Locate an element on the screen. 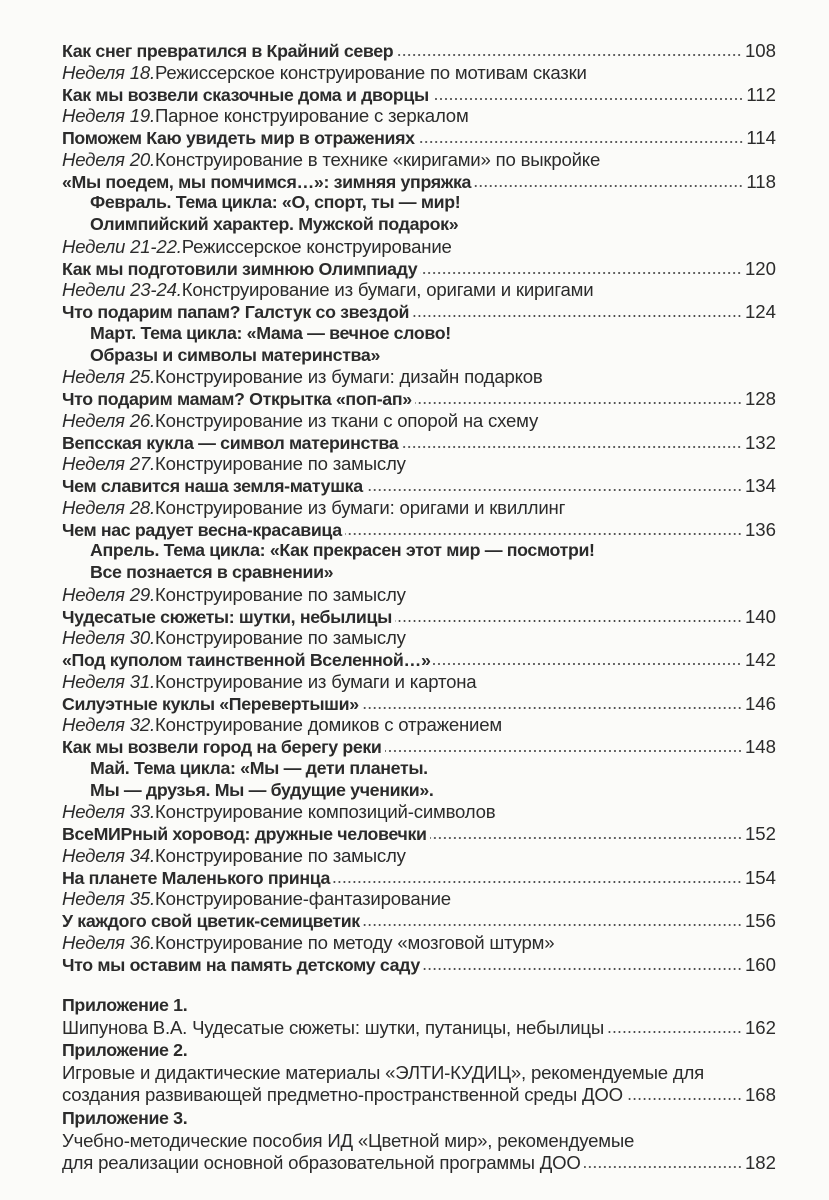  week-label: Неделя 36. is located at coordinates (108, 942).